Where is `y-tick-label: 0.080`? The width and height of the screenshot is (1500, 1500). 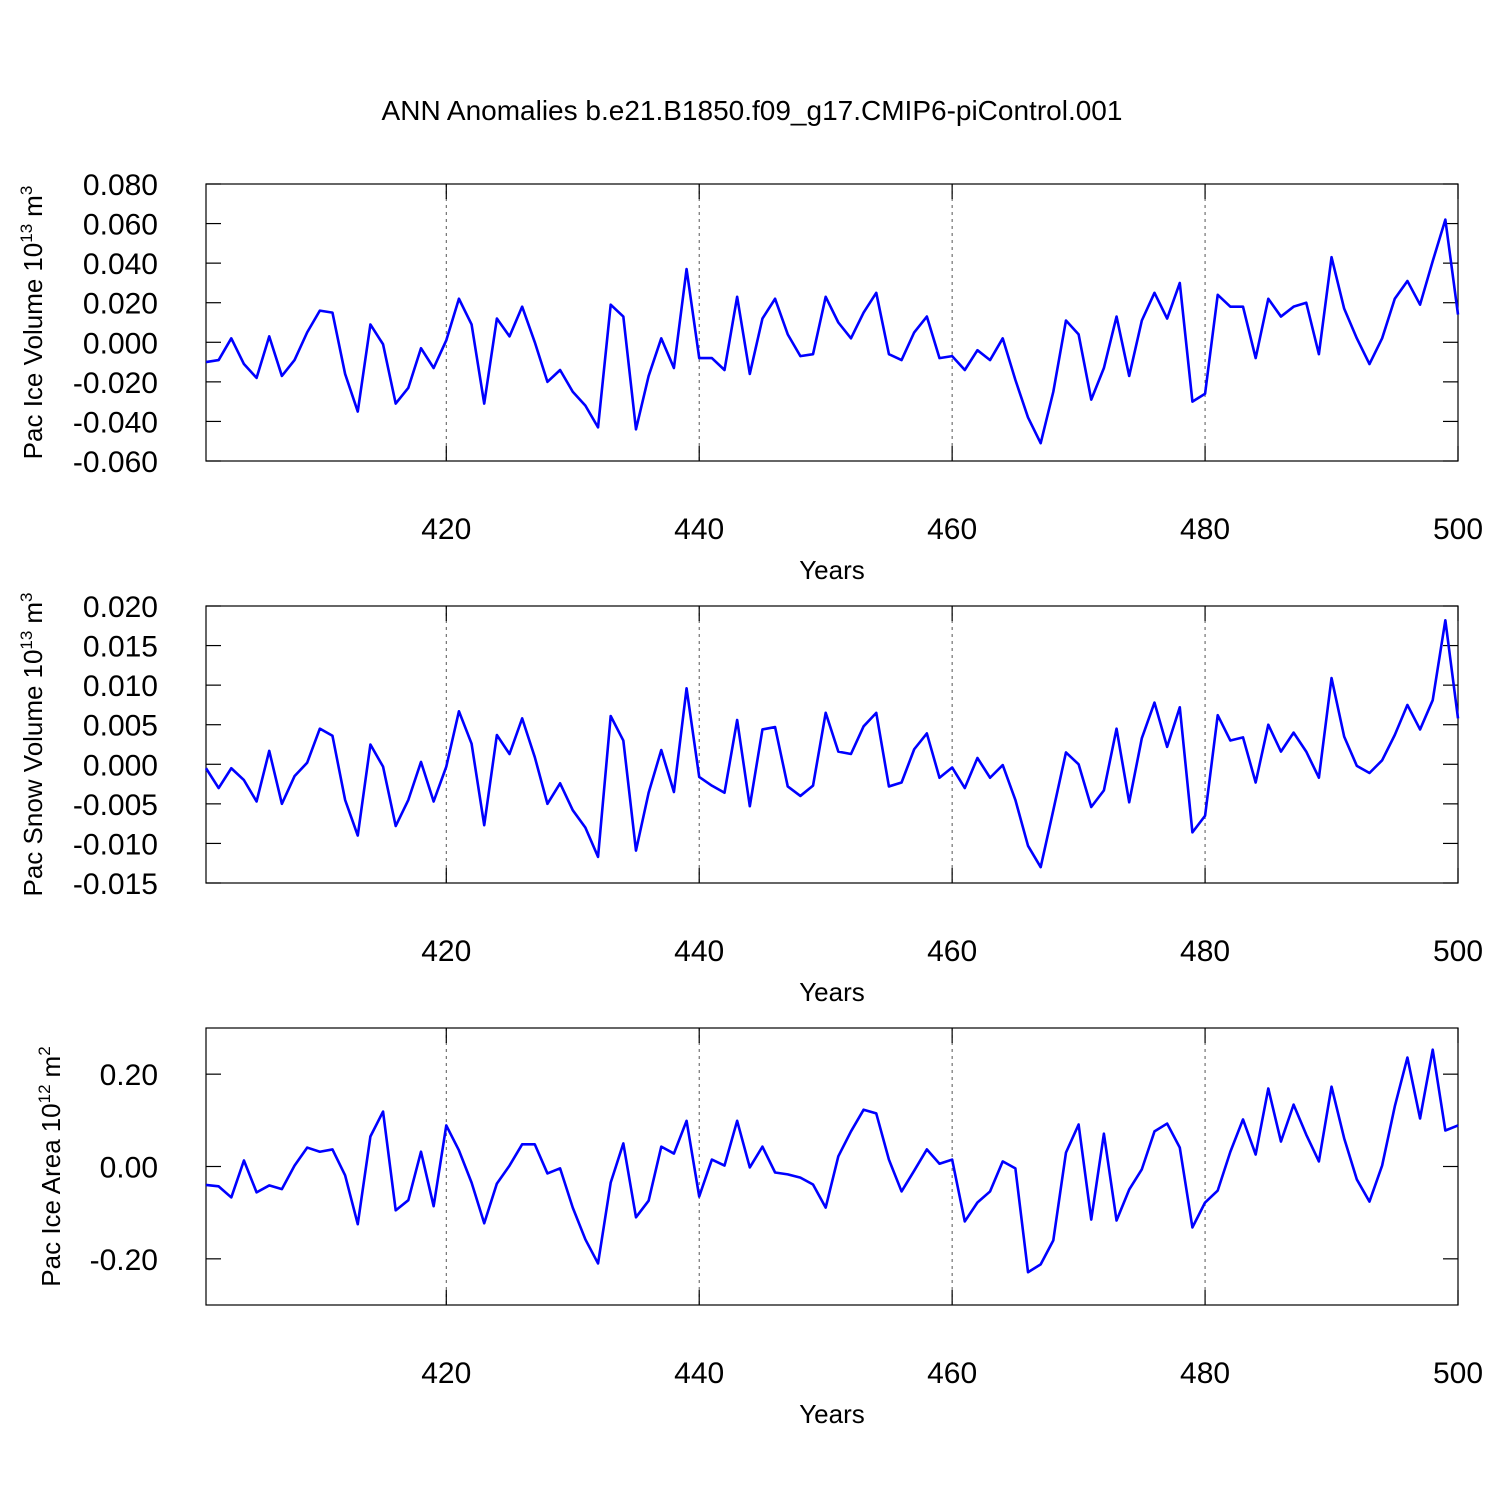
y-tick-label: 0.080 is located at coordinates (120, 185).